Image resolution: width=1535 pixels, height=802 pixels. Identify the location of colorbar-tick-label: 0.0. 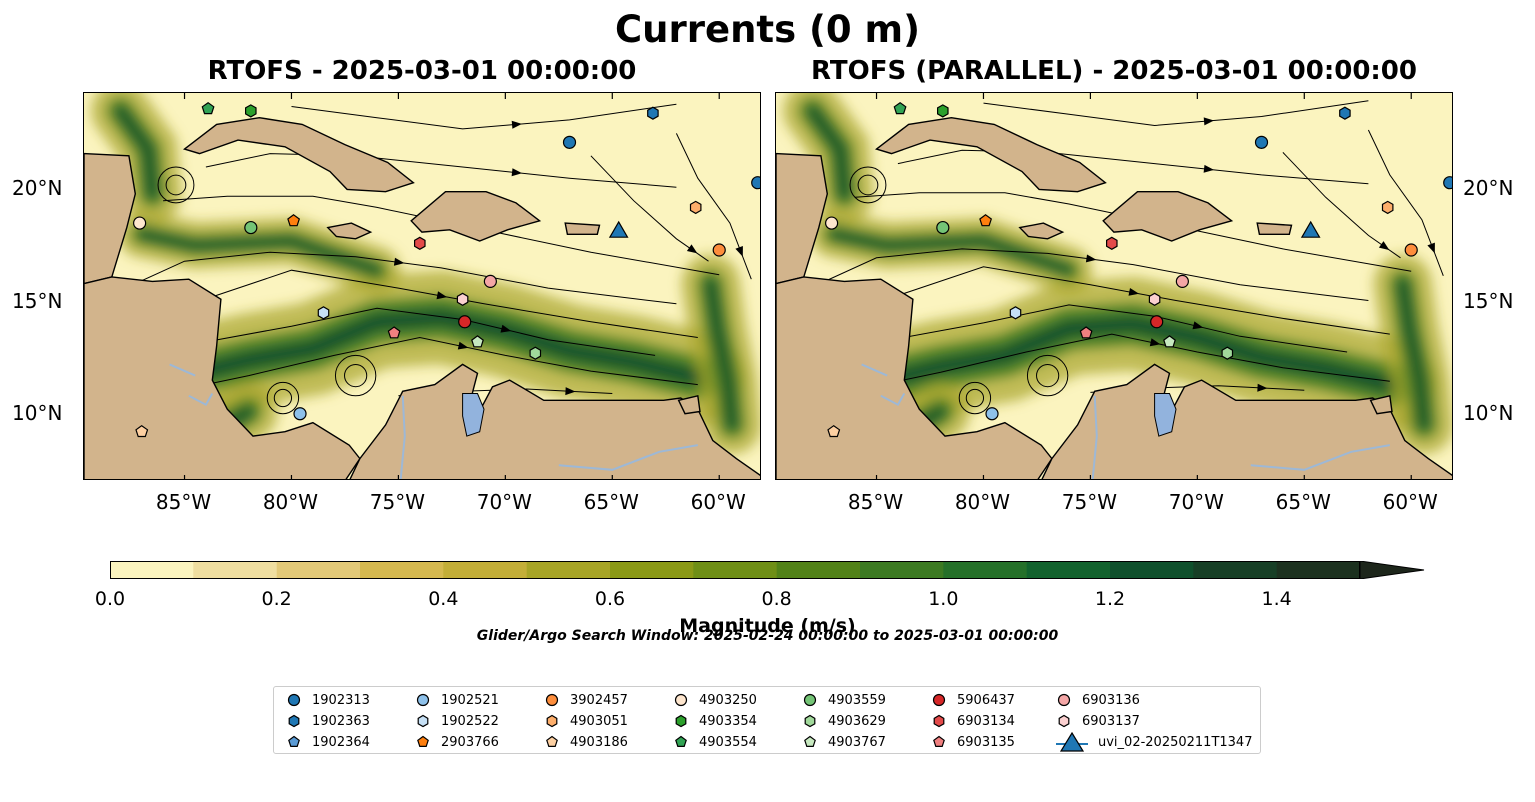
(110, 599).